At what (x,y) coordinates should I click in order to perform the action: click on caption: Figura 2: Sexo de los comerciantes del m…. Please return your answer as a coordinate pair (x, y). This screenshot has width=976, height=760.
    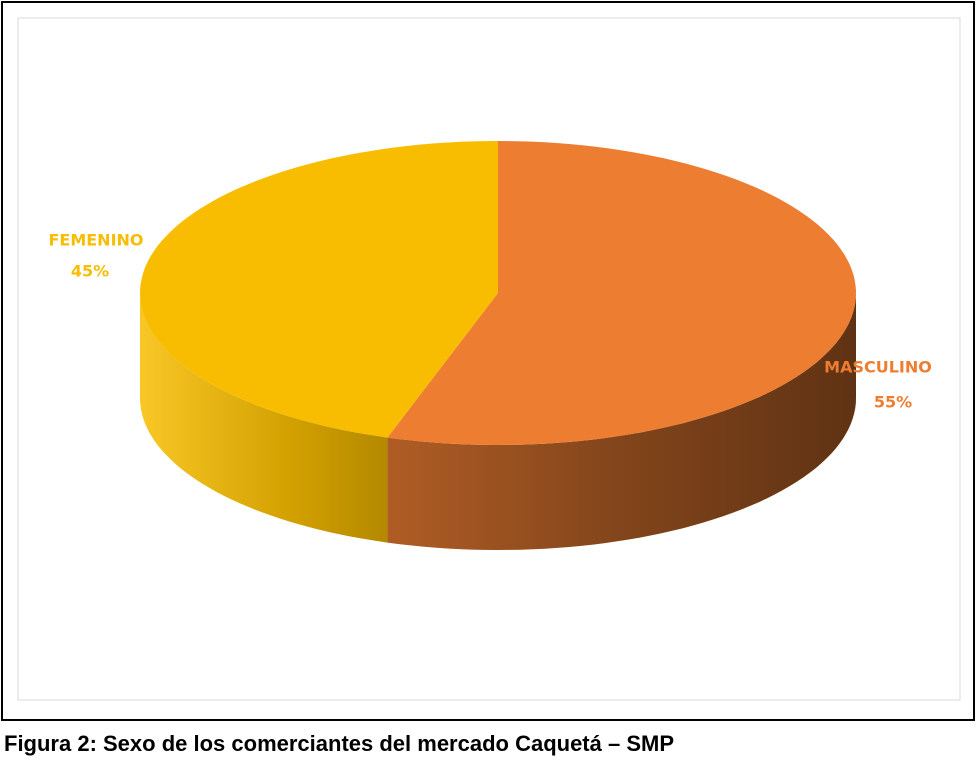
    Looking at the image, I should click on (339, 743).